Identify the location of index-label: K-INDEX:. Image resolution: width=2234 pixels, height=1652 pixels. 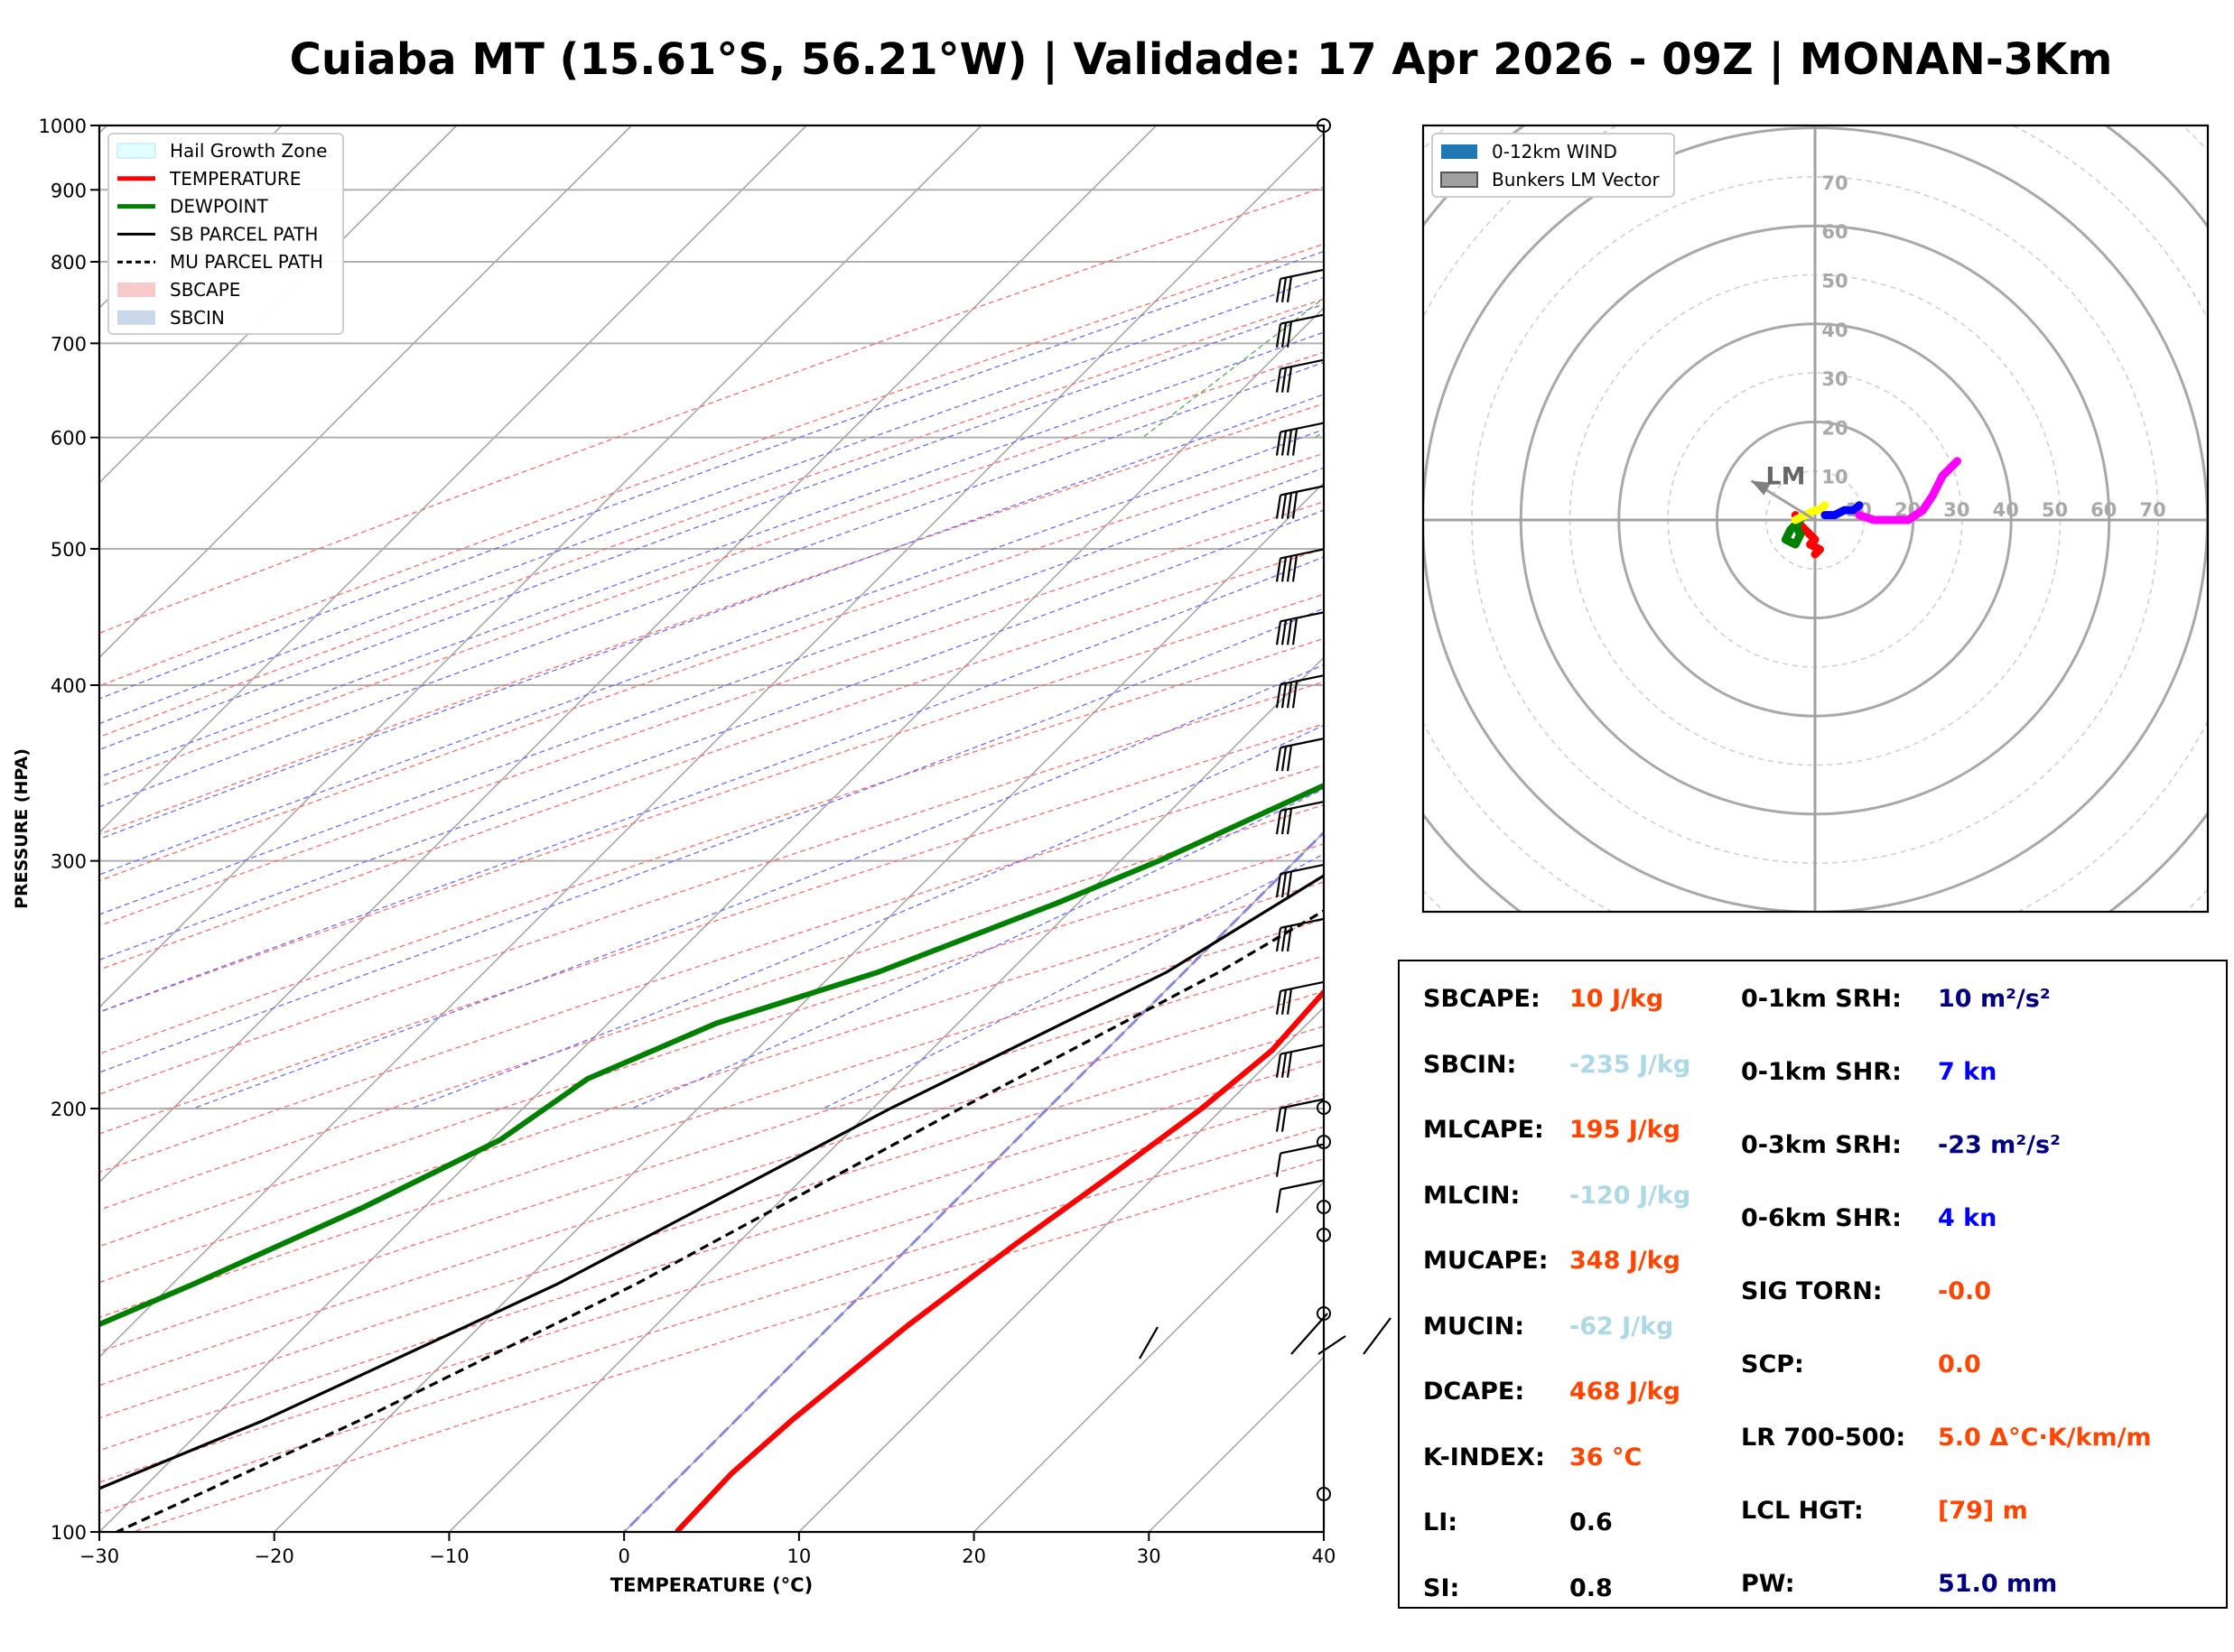
(1484, 1457).